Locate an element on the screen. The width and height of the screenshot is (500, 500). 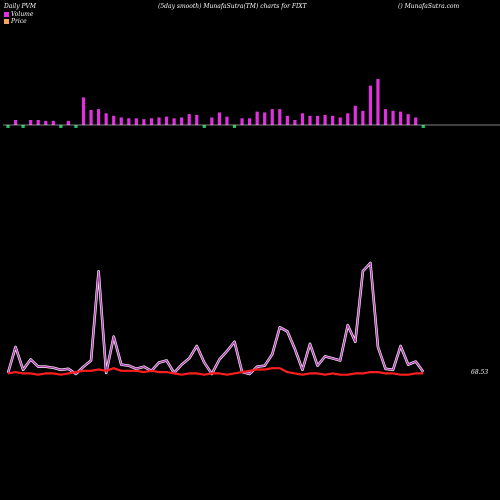
legend-price-label: Price is located at coordinates (19, 21).